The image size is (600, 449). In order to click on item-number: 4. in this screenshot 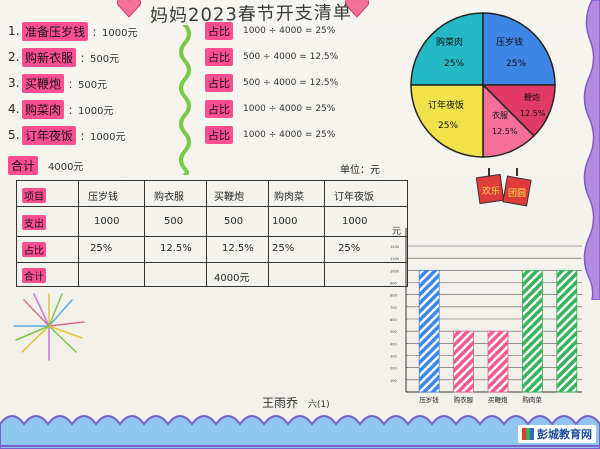, I will do `click(14, 109)`.